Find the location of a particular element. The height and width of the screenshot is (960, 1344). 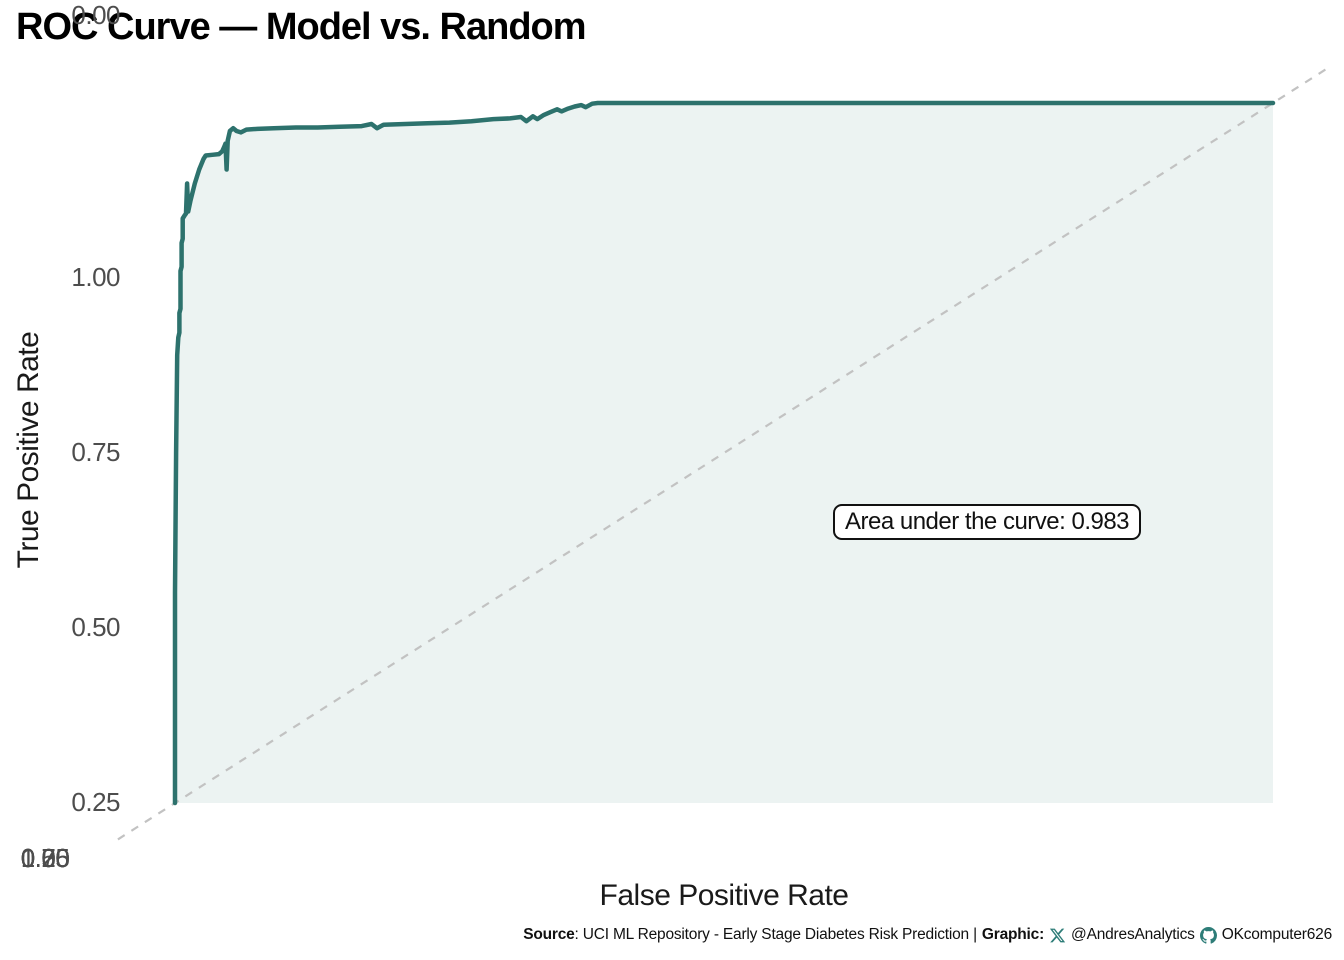

x-tick-label-0.25: 0.25 is located at coordinates (45, 858).